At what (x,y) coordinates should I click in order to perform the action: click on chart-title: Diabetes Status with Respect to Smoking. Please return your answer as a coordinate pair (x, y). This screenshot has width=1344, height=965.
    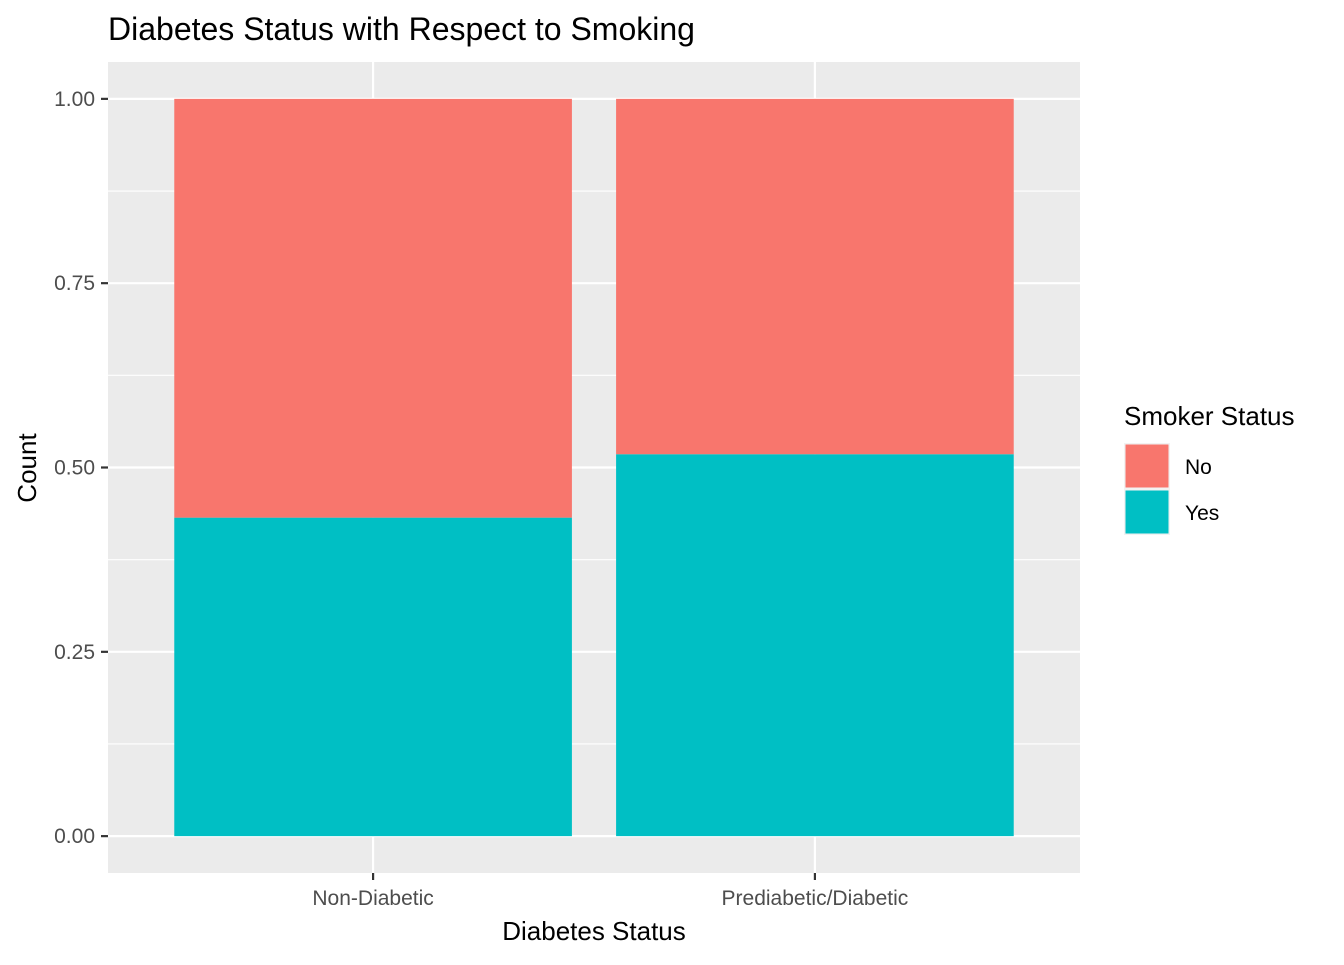
    Looking at the image, I should click on (401, 29).